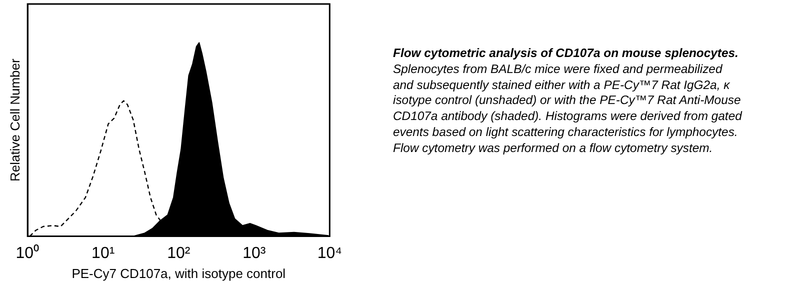 Image resolution: width=800 pixels, height=290 pixels. What do you see at coordinates (14, 120) in the screenshot?
I see `y-axis-title: Relative Cell Number` at bounding box center [14, 120].